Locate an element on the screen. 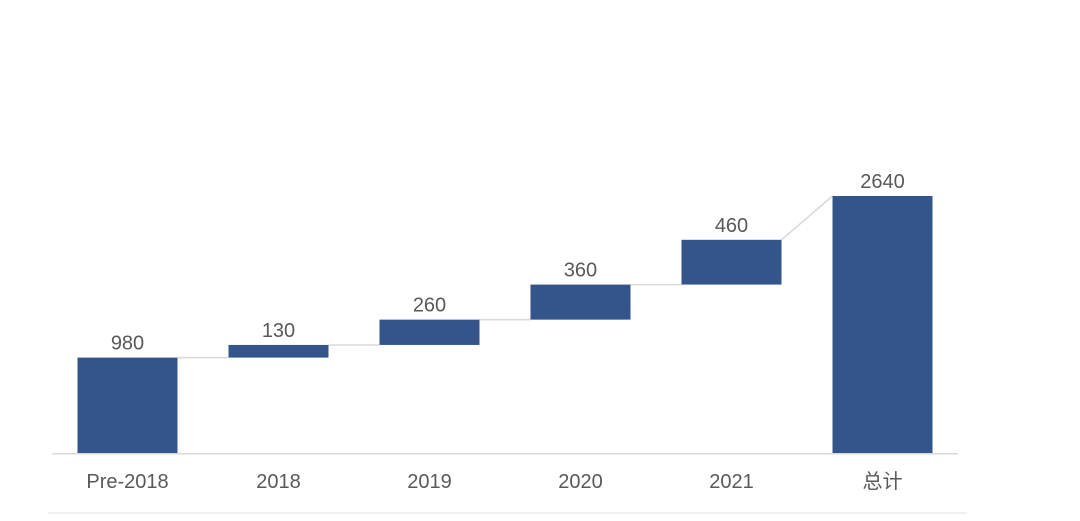  bar-2018 is located at coordinates (278, 351).